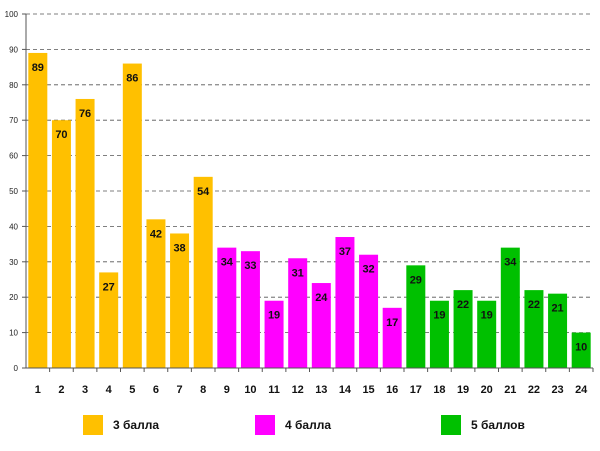  I want to click on y-tick-label: 0, so click(16, 368).